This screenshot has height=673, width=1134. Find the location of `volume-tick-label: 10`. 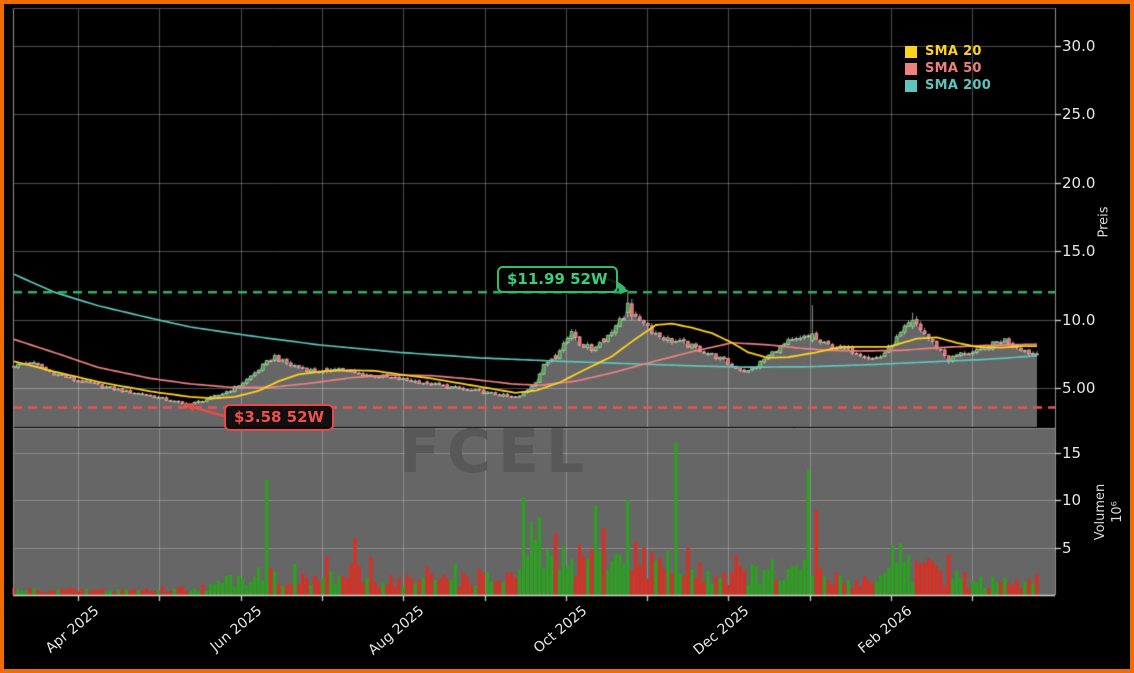

volume-tick-label: 10 is located at coordinates (1072, 500).